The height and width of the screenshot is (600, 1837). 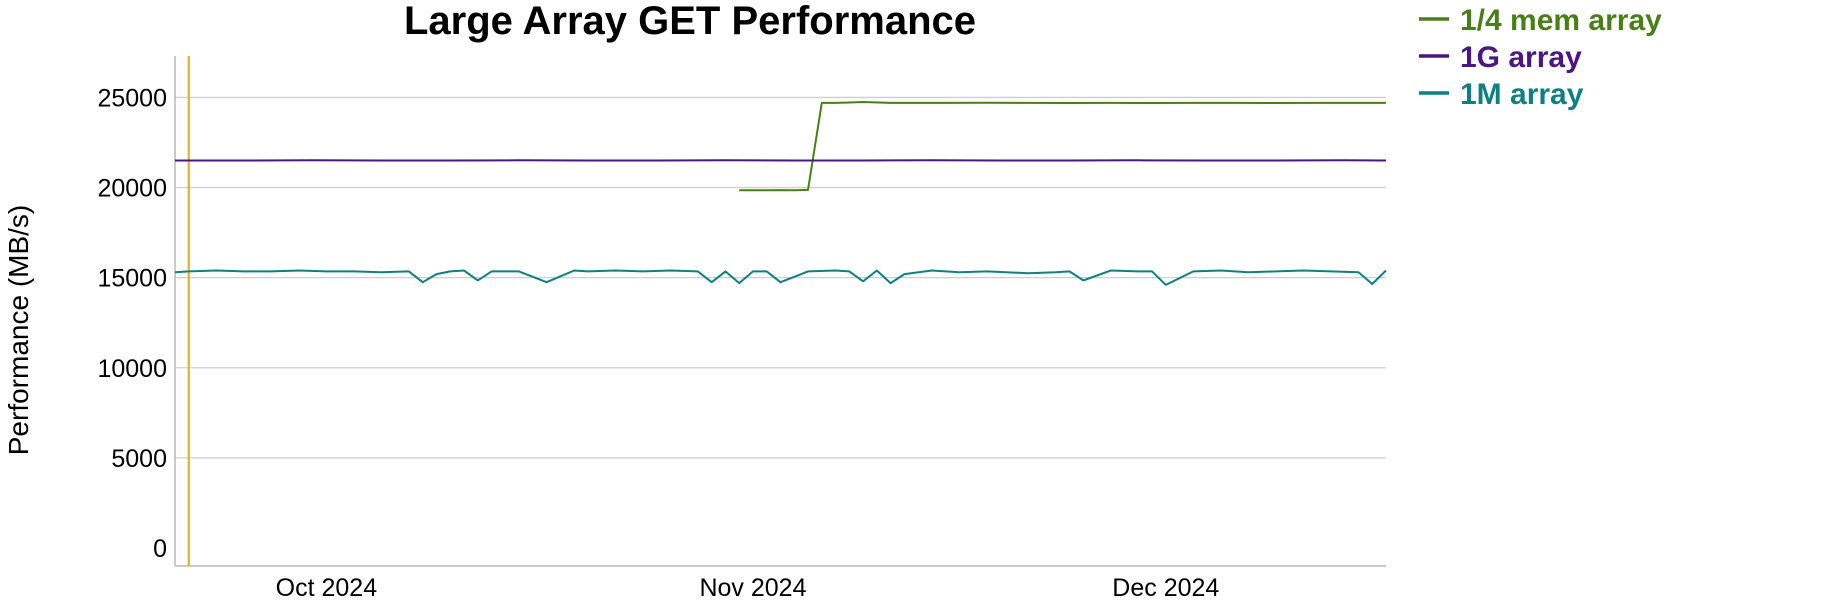 What do you see at coordinates (132, 98) in the screenshot?
I see `y-tick-label: 25000` at bounding box center [132, 98].